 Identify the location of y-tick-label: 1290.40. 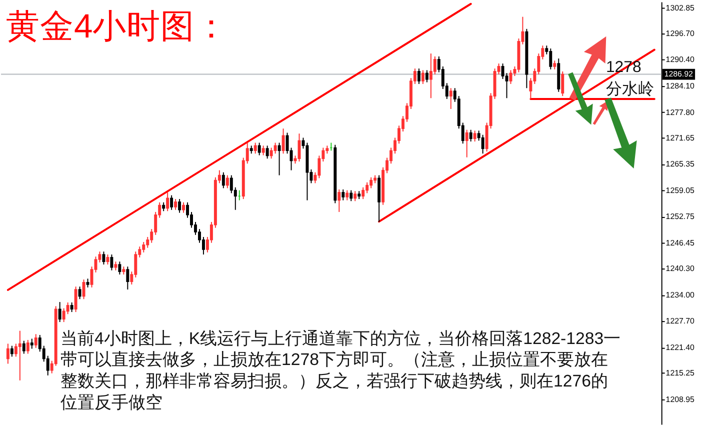
(681, 59).